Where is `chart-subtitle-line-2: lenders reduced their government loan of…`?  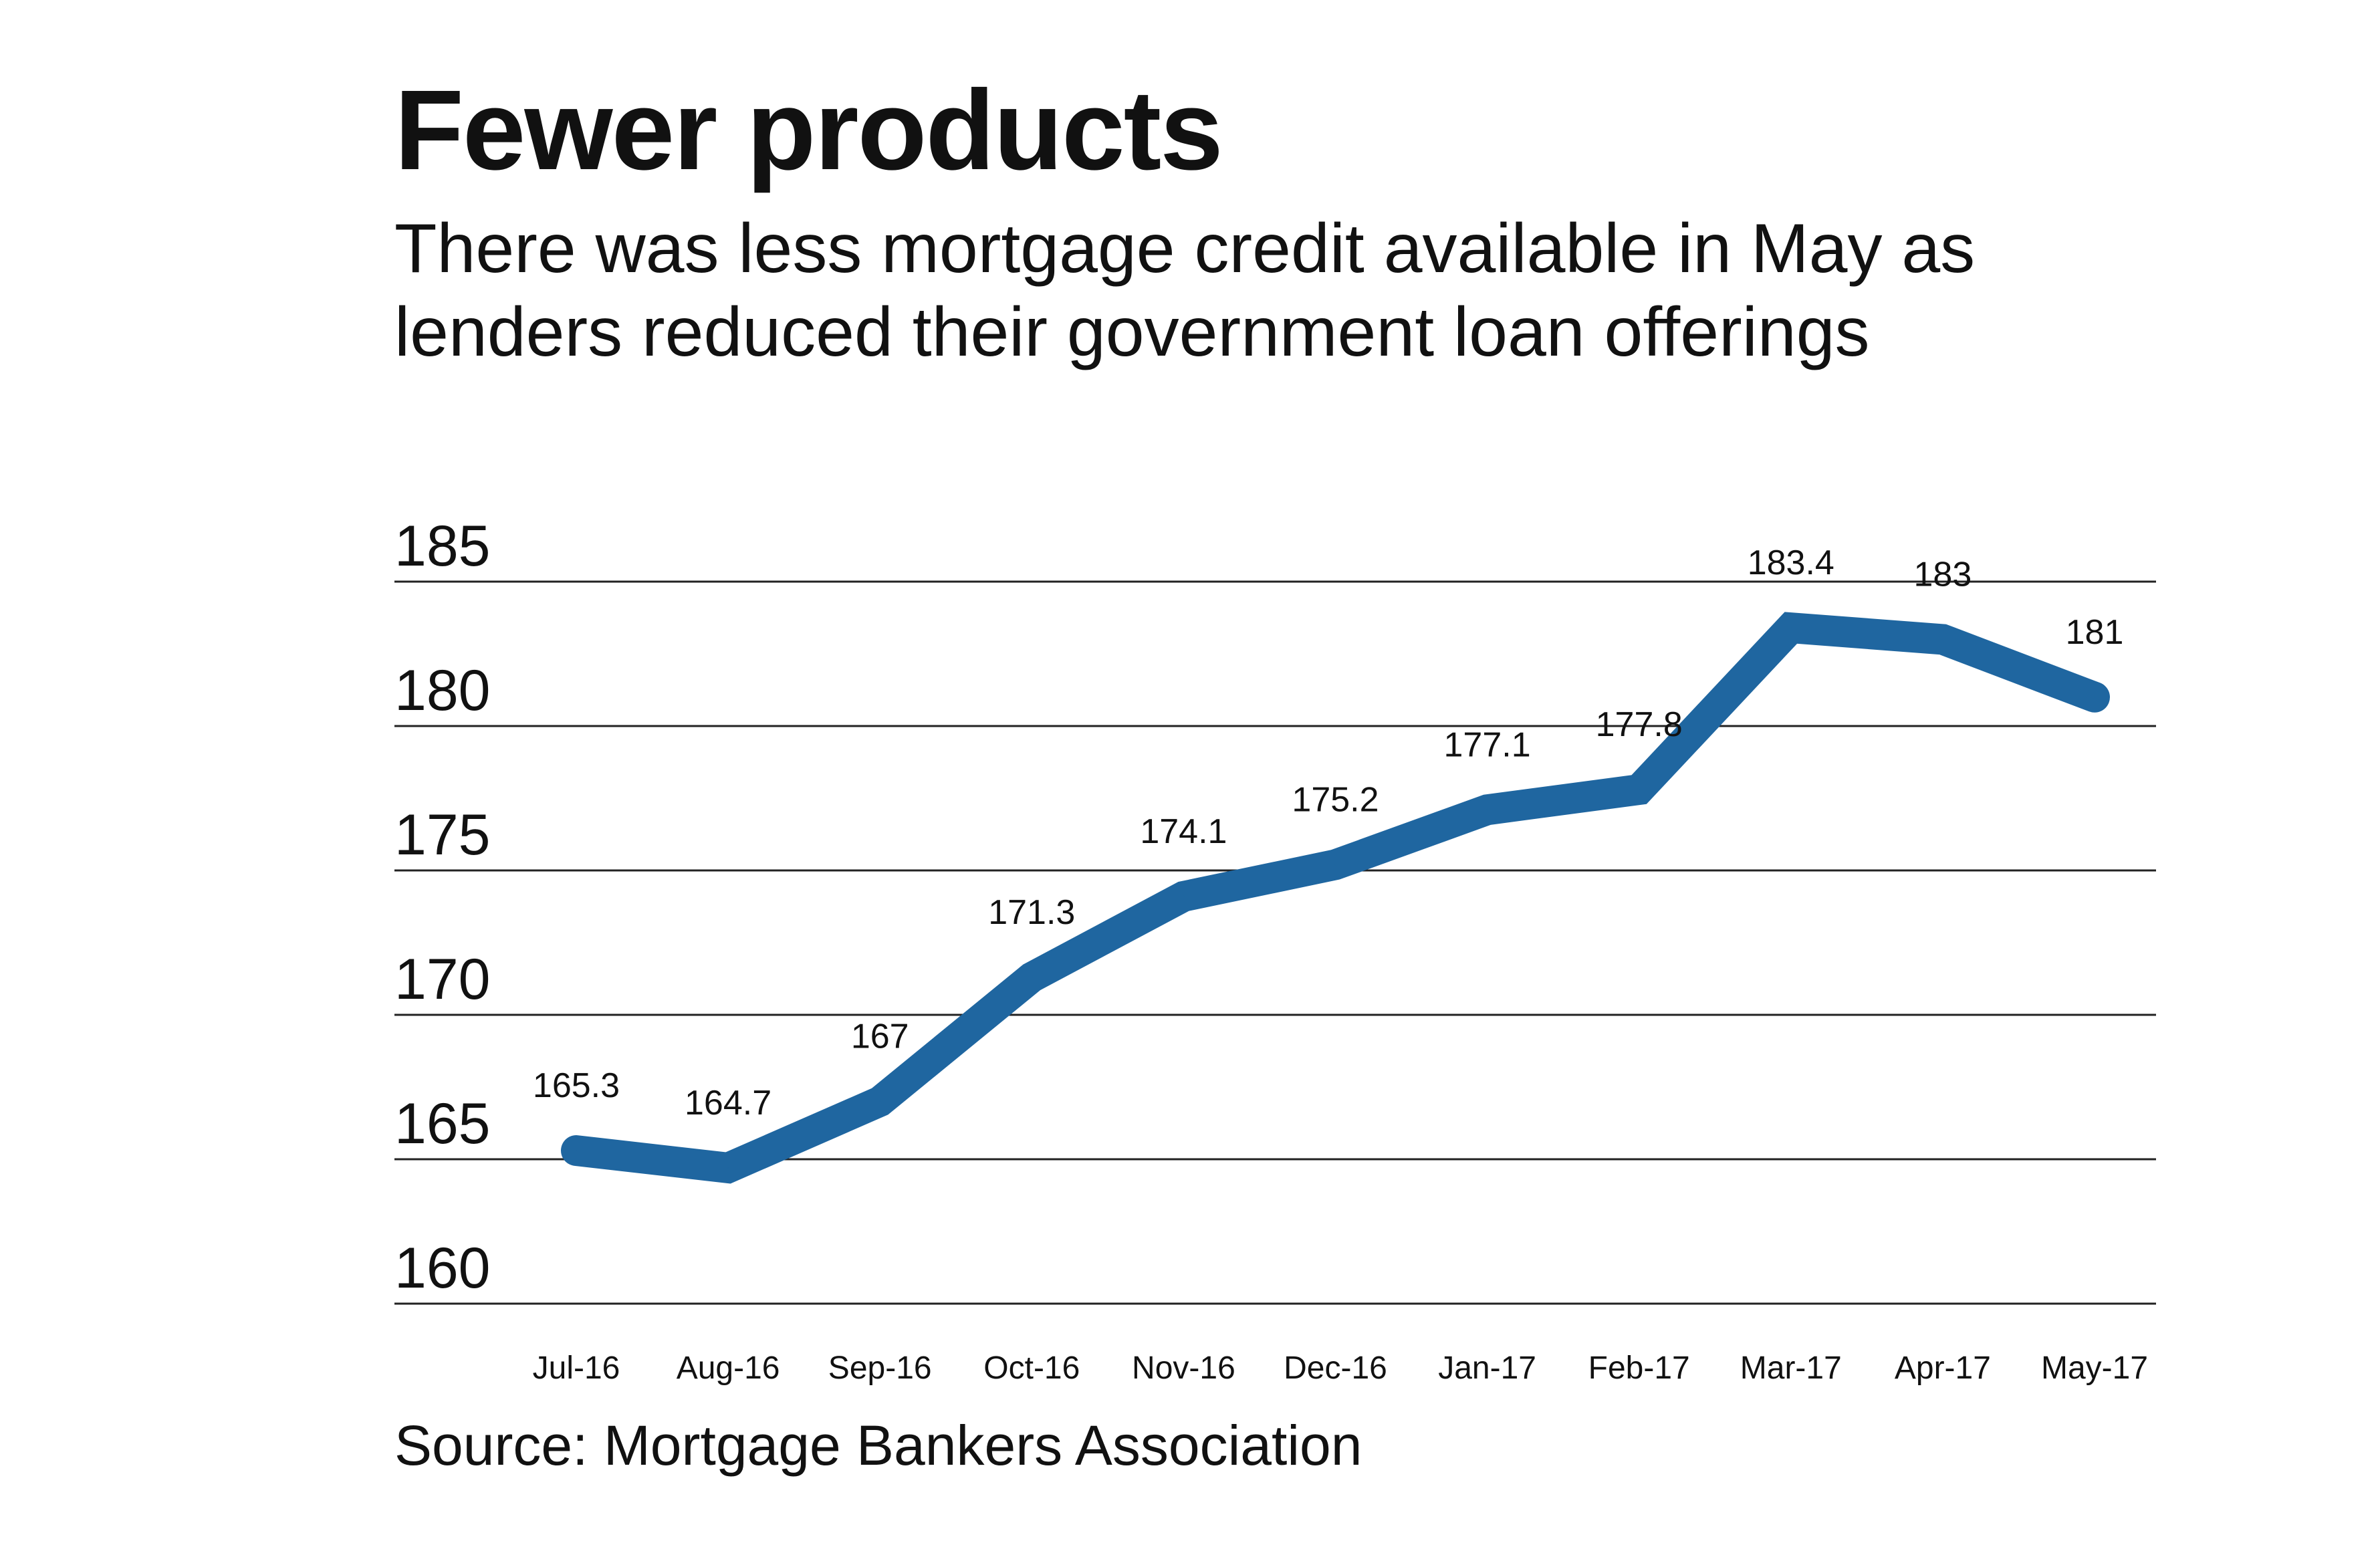 chart-subtitle-line-2: lenders reduced their government loan of… is located at coordinates (1132, 332).